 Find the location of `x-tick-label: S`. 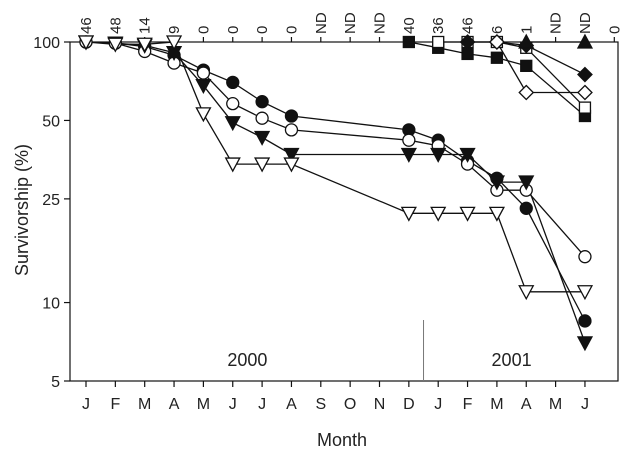

x-tick-label: S is located at coordinates (320, 404).